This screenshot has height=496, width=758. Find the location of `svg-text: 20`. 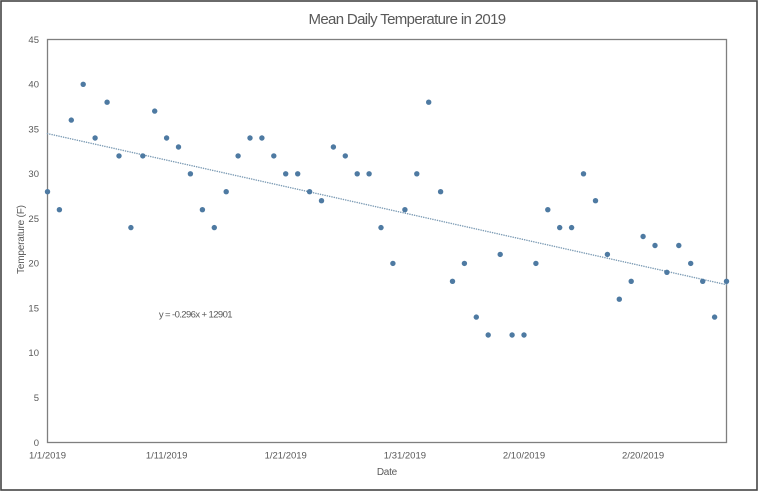

svg-text: 20 is located at coordinates (33, 264).